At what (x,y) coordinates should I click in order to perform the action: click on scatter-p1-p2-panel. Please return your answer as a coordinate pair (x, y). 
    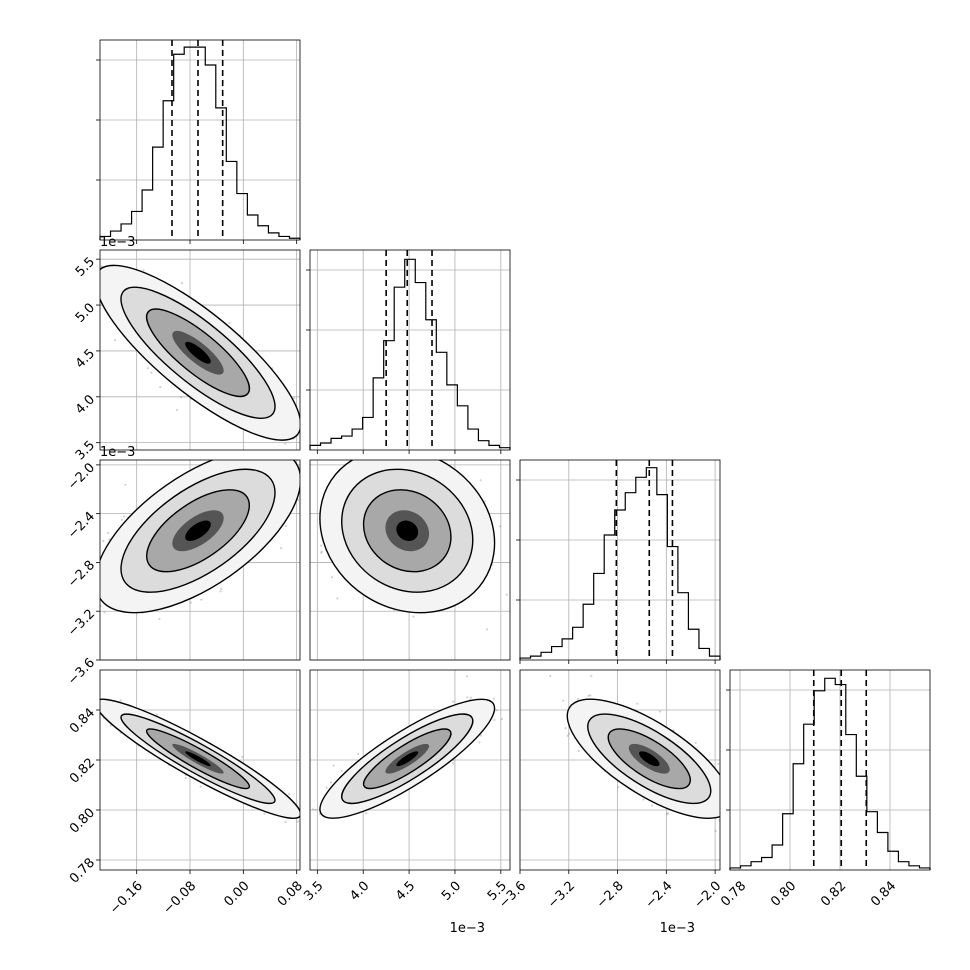
    Looking at the image, I should click on (198, 350).